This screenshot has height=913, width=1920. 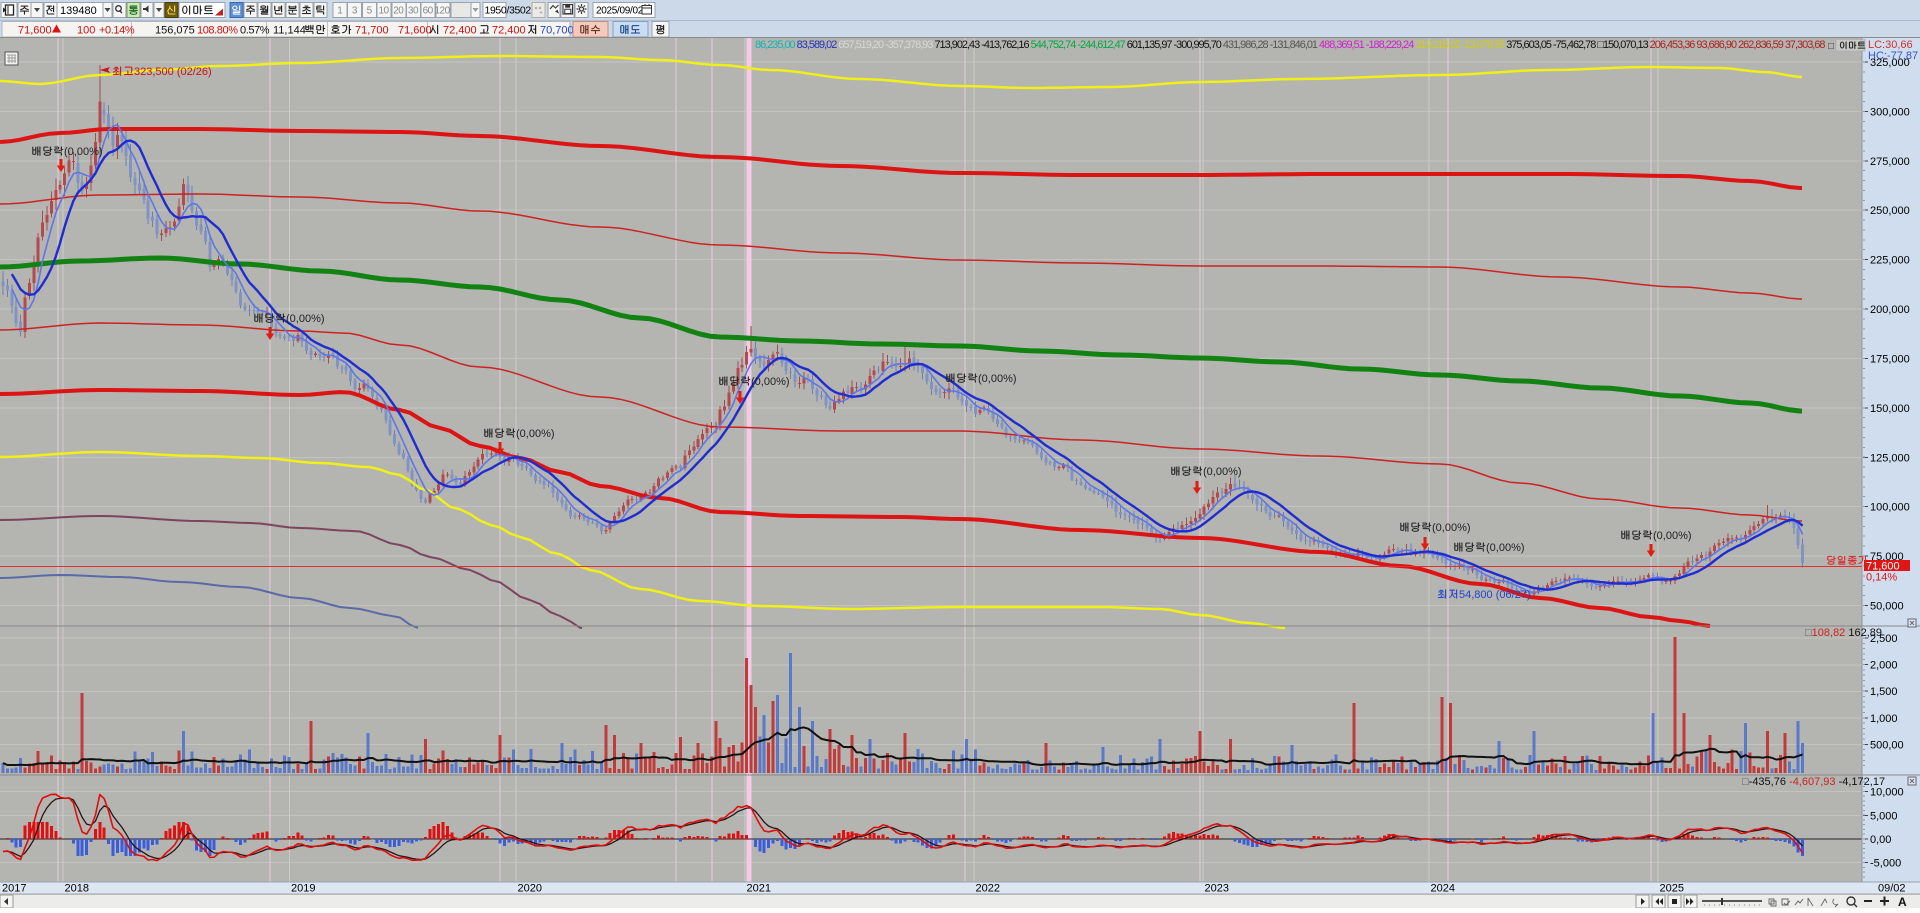 What do you see at coordinates (988, 889) in the screenshot?
I see `svg-text: 2022` at bounding box center [988, 889].